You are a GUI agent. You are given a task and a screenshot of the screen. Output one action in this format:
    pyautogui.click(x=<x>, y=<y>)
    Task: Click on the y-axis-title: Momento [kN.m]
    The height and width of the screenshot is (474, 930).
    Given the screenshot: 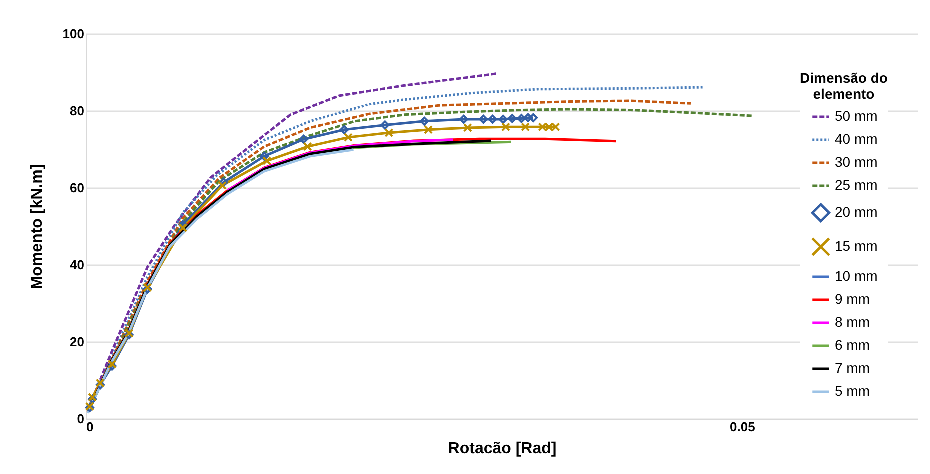 What is the action you would take?
    pyautogui.click(x=37, y=227)
    